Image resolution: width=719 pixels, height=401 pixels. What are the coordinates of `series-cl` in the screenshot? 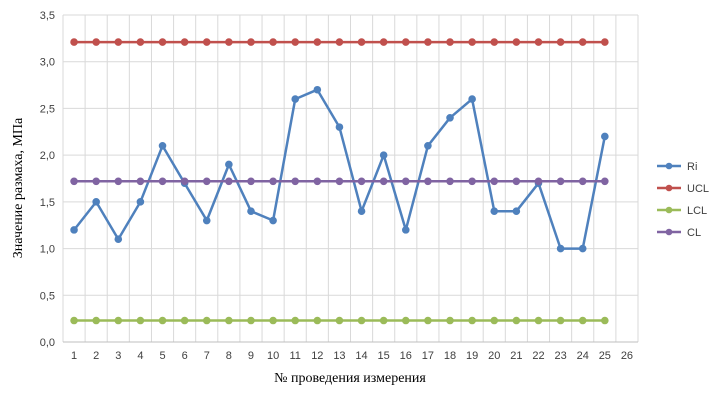 It's located at (339, 181).